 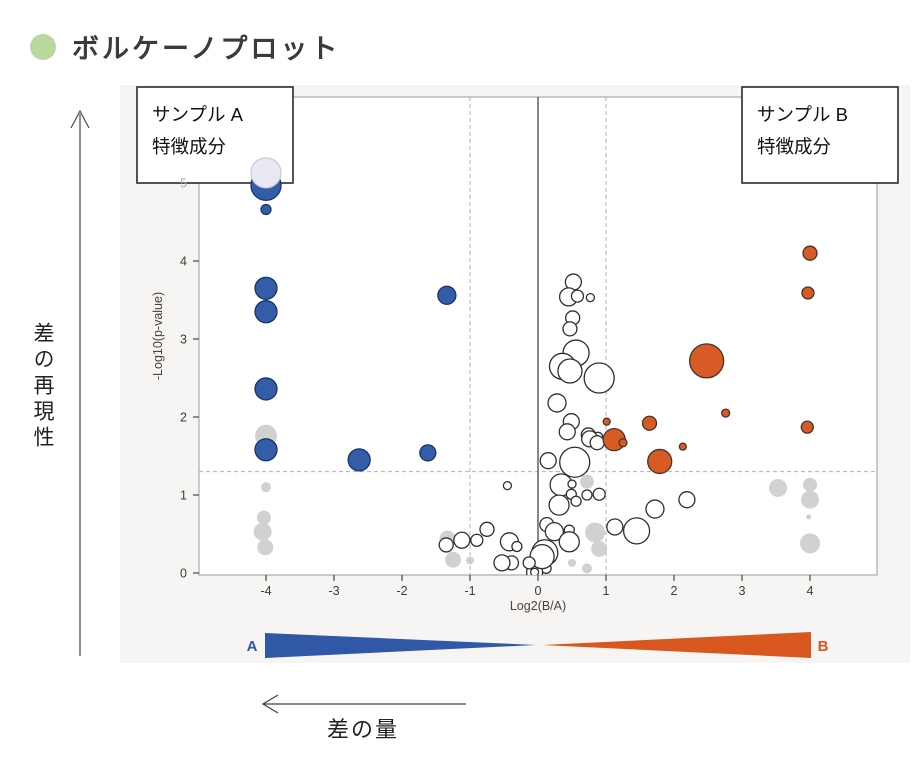 What do you see at coordinates (183, 496) in the screenshot?
I see `y-tick-label: 1` at bounding box center [183, 496].